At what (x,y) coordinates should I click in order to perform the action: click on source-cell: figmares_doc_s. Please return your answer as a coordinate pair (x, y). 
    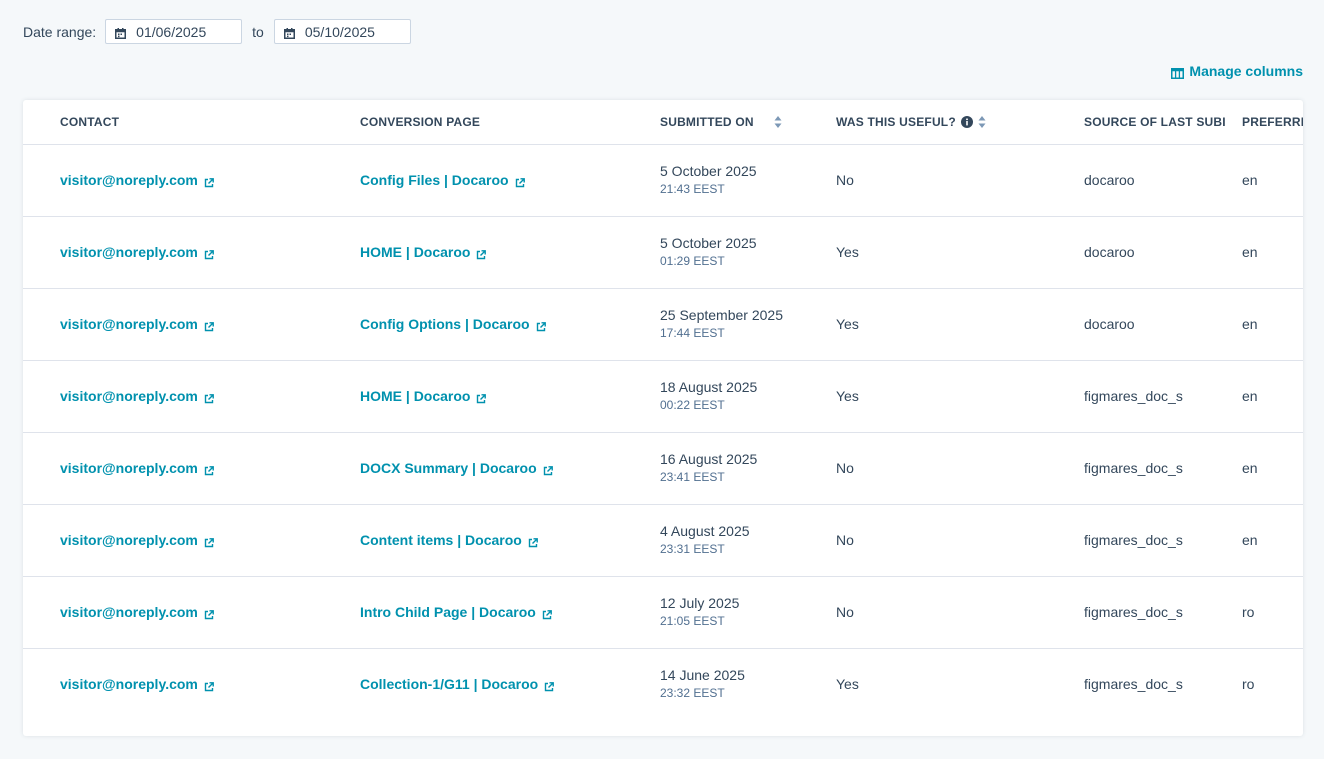
    Looking at the image, I should click on (1163, 540).